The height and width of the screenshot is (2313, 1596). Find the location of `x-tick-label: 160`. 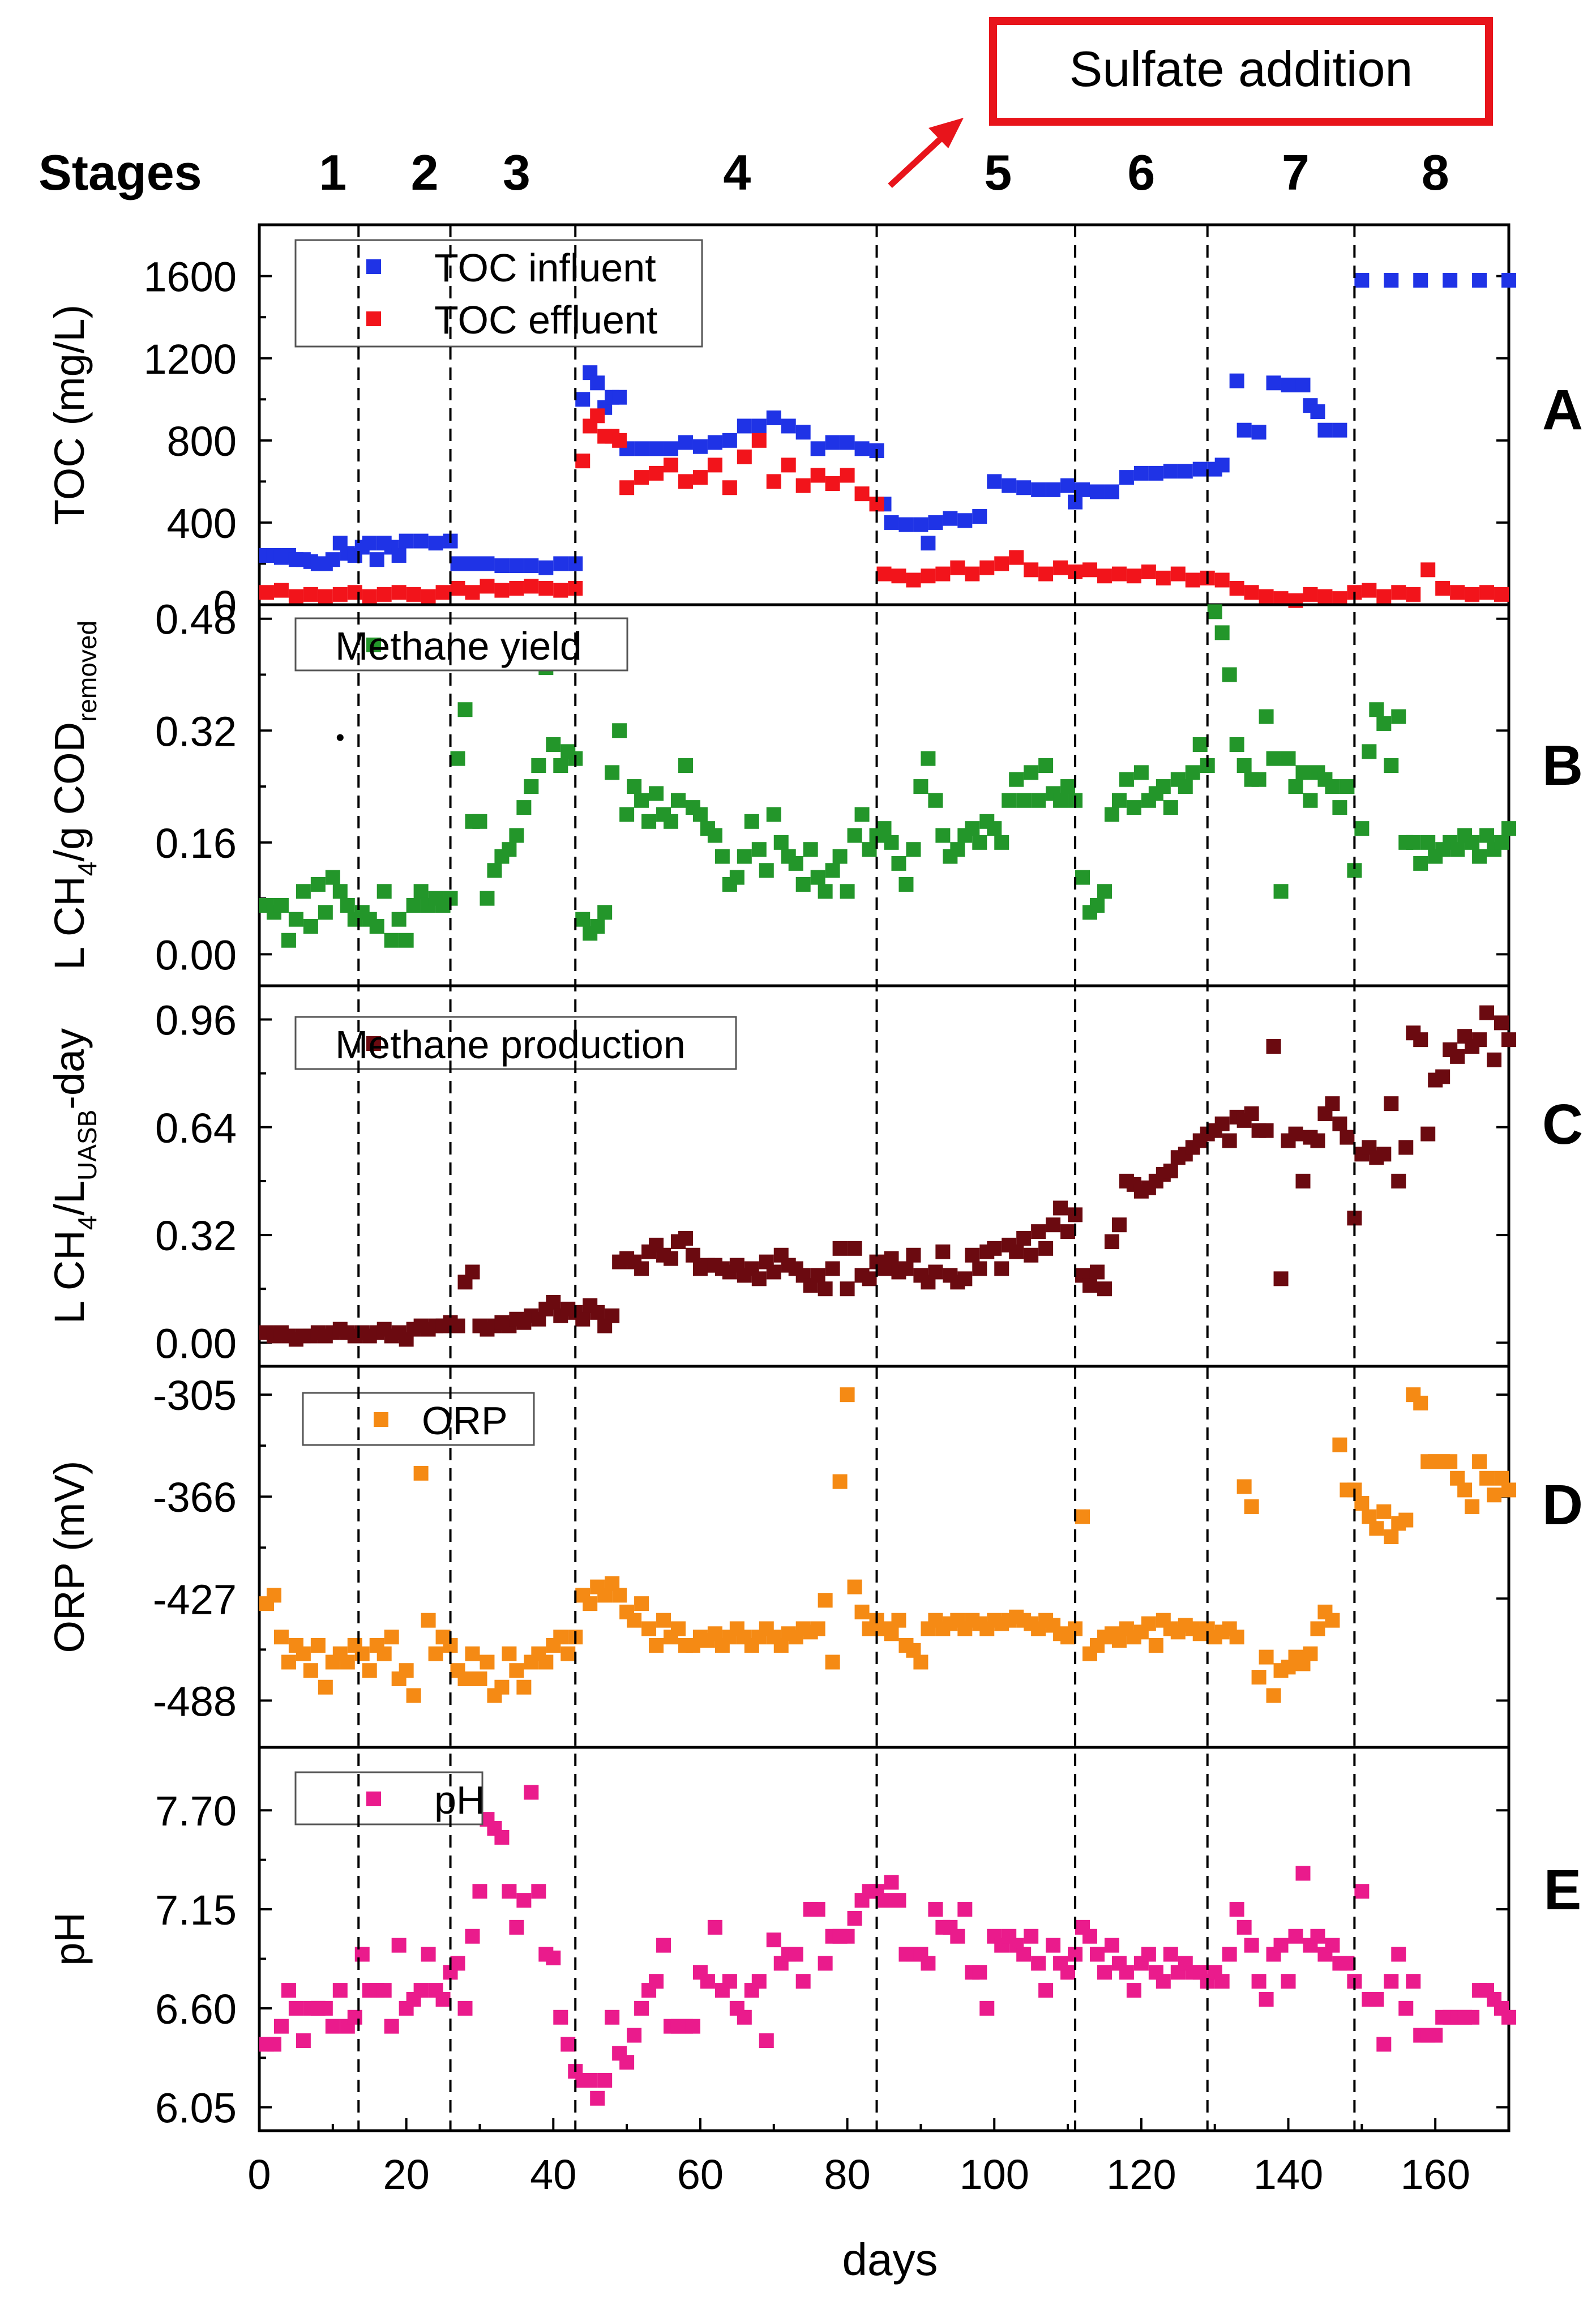

x-tick-label: 160 is located at coordinates (1435, 2174).